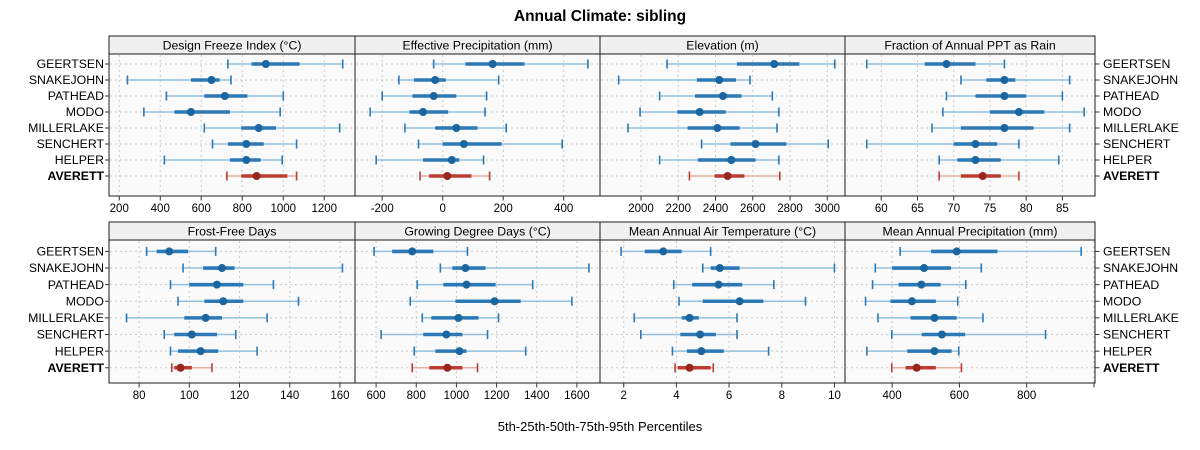  Describe the element at coordinates (563, 209) in the screenshot. I see `x-axis-tick-label: 400` at that location.